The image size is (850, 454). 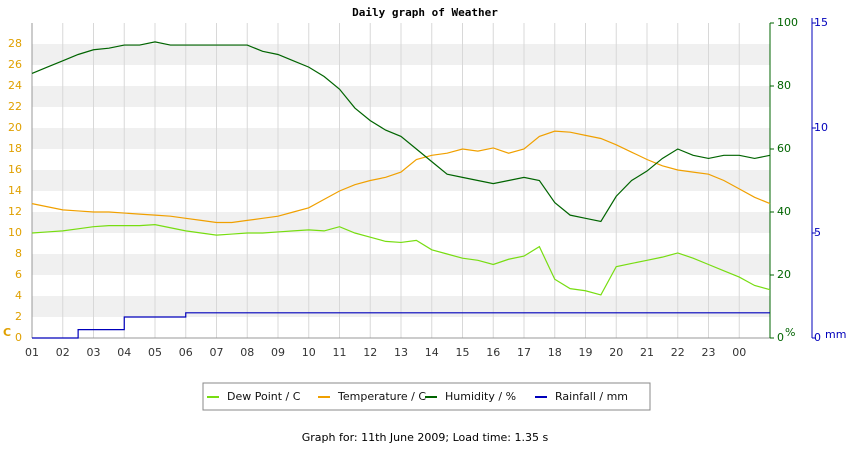 I want to click on y2-tick-label: 20, so click(x=784, y=274).